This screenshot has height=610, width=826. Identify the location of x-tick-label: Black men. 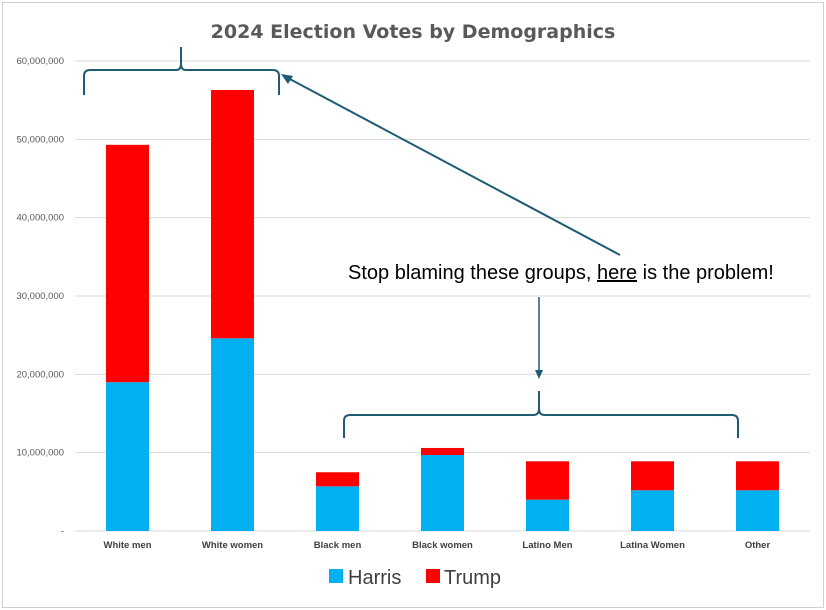
(338, 545).